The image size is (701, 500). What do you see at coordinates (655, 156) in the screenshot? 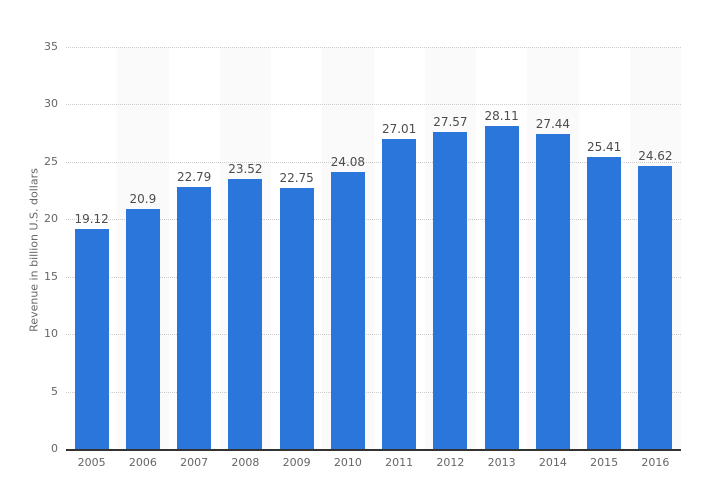
I see `bar-value-label: 24.62` at bounding box center [655, 156].